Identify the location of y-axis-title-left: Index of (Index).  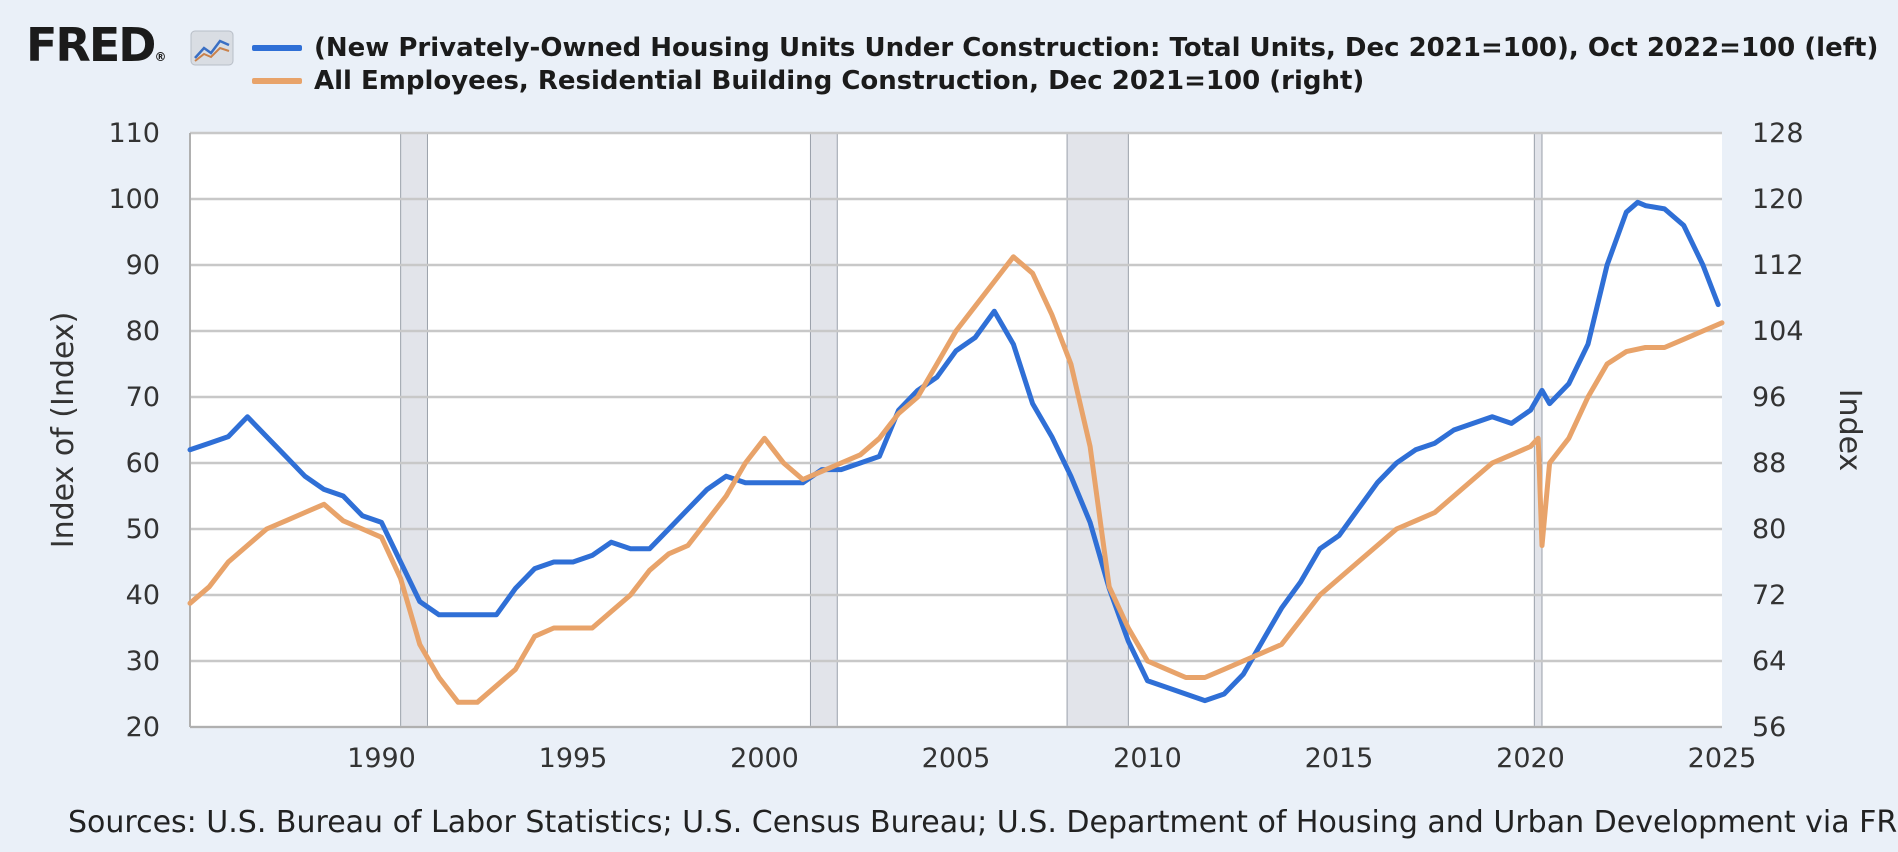
(63, 430).